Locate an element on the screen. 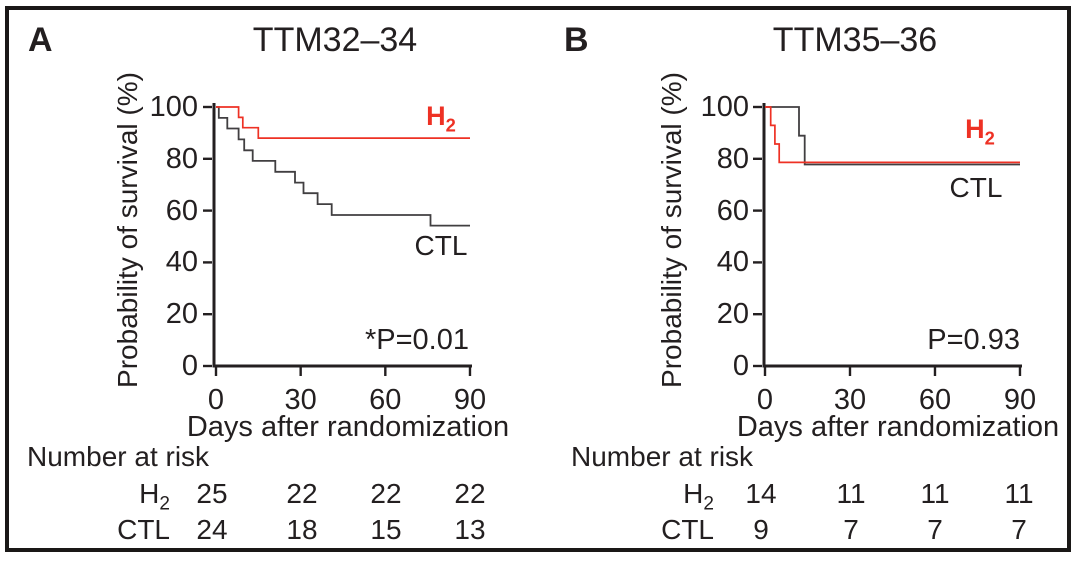 This screenshot has width=1080, height=562. panel-b-title: TTM35–36 is located at coordinates (855, 40).